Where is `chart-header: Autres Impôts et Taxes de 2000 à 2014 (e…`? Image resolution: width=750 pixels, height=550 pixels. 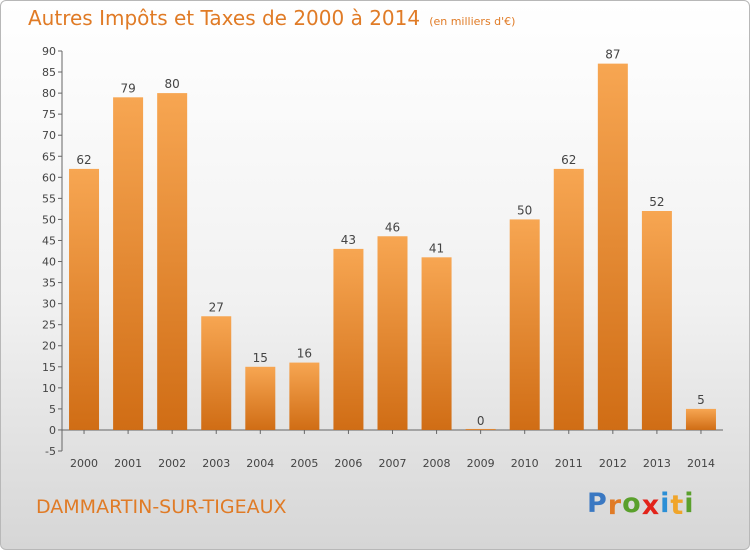 chart-header: Autres Impôts et Taxes de 2000 à 2014 (e… is located at coordinates (271, 18).